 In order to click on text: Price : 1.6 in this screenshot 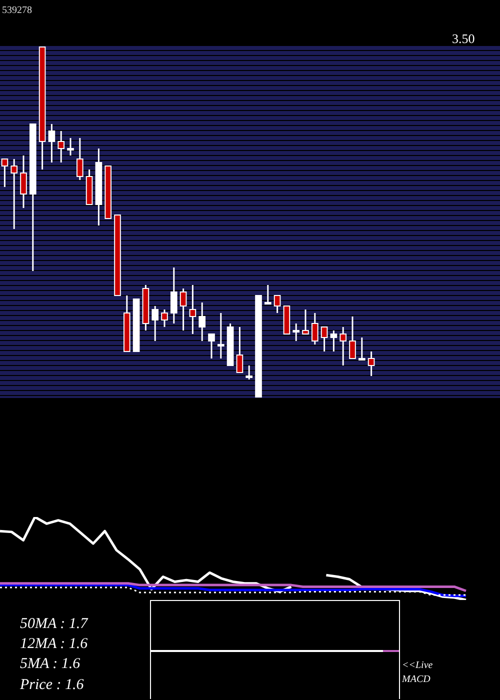, I will do `click(52, 685)`.